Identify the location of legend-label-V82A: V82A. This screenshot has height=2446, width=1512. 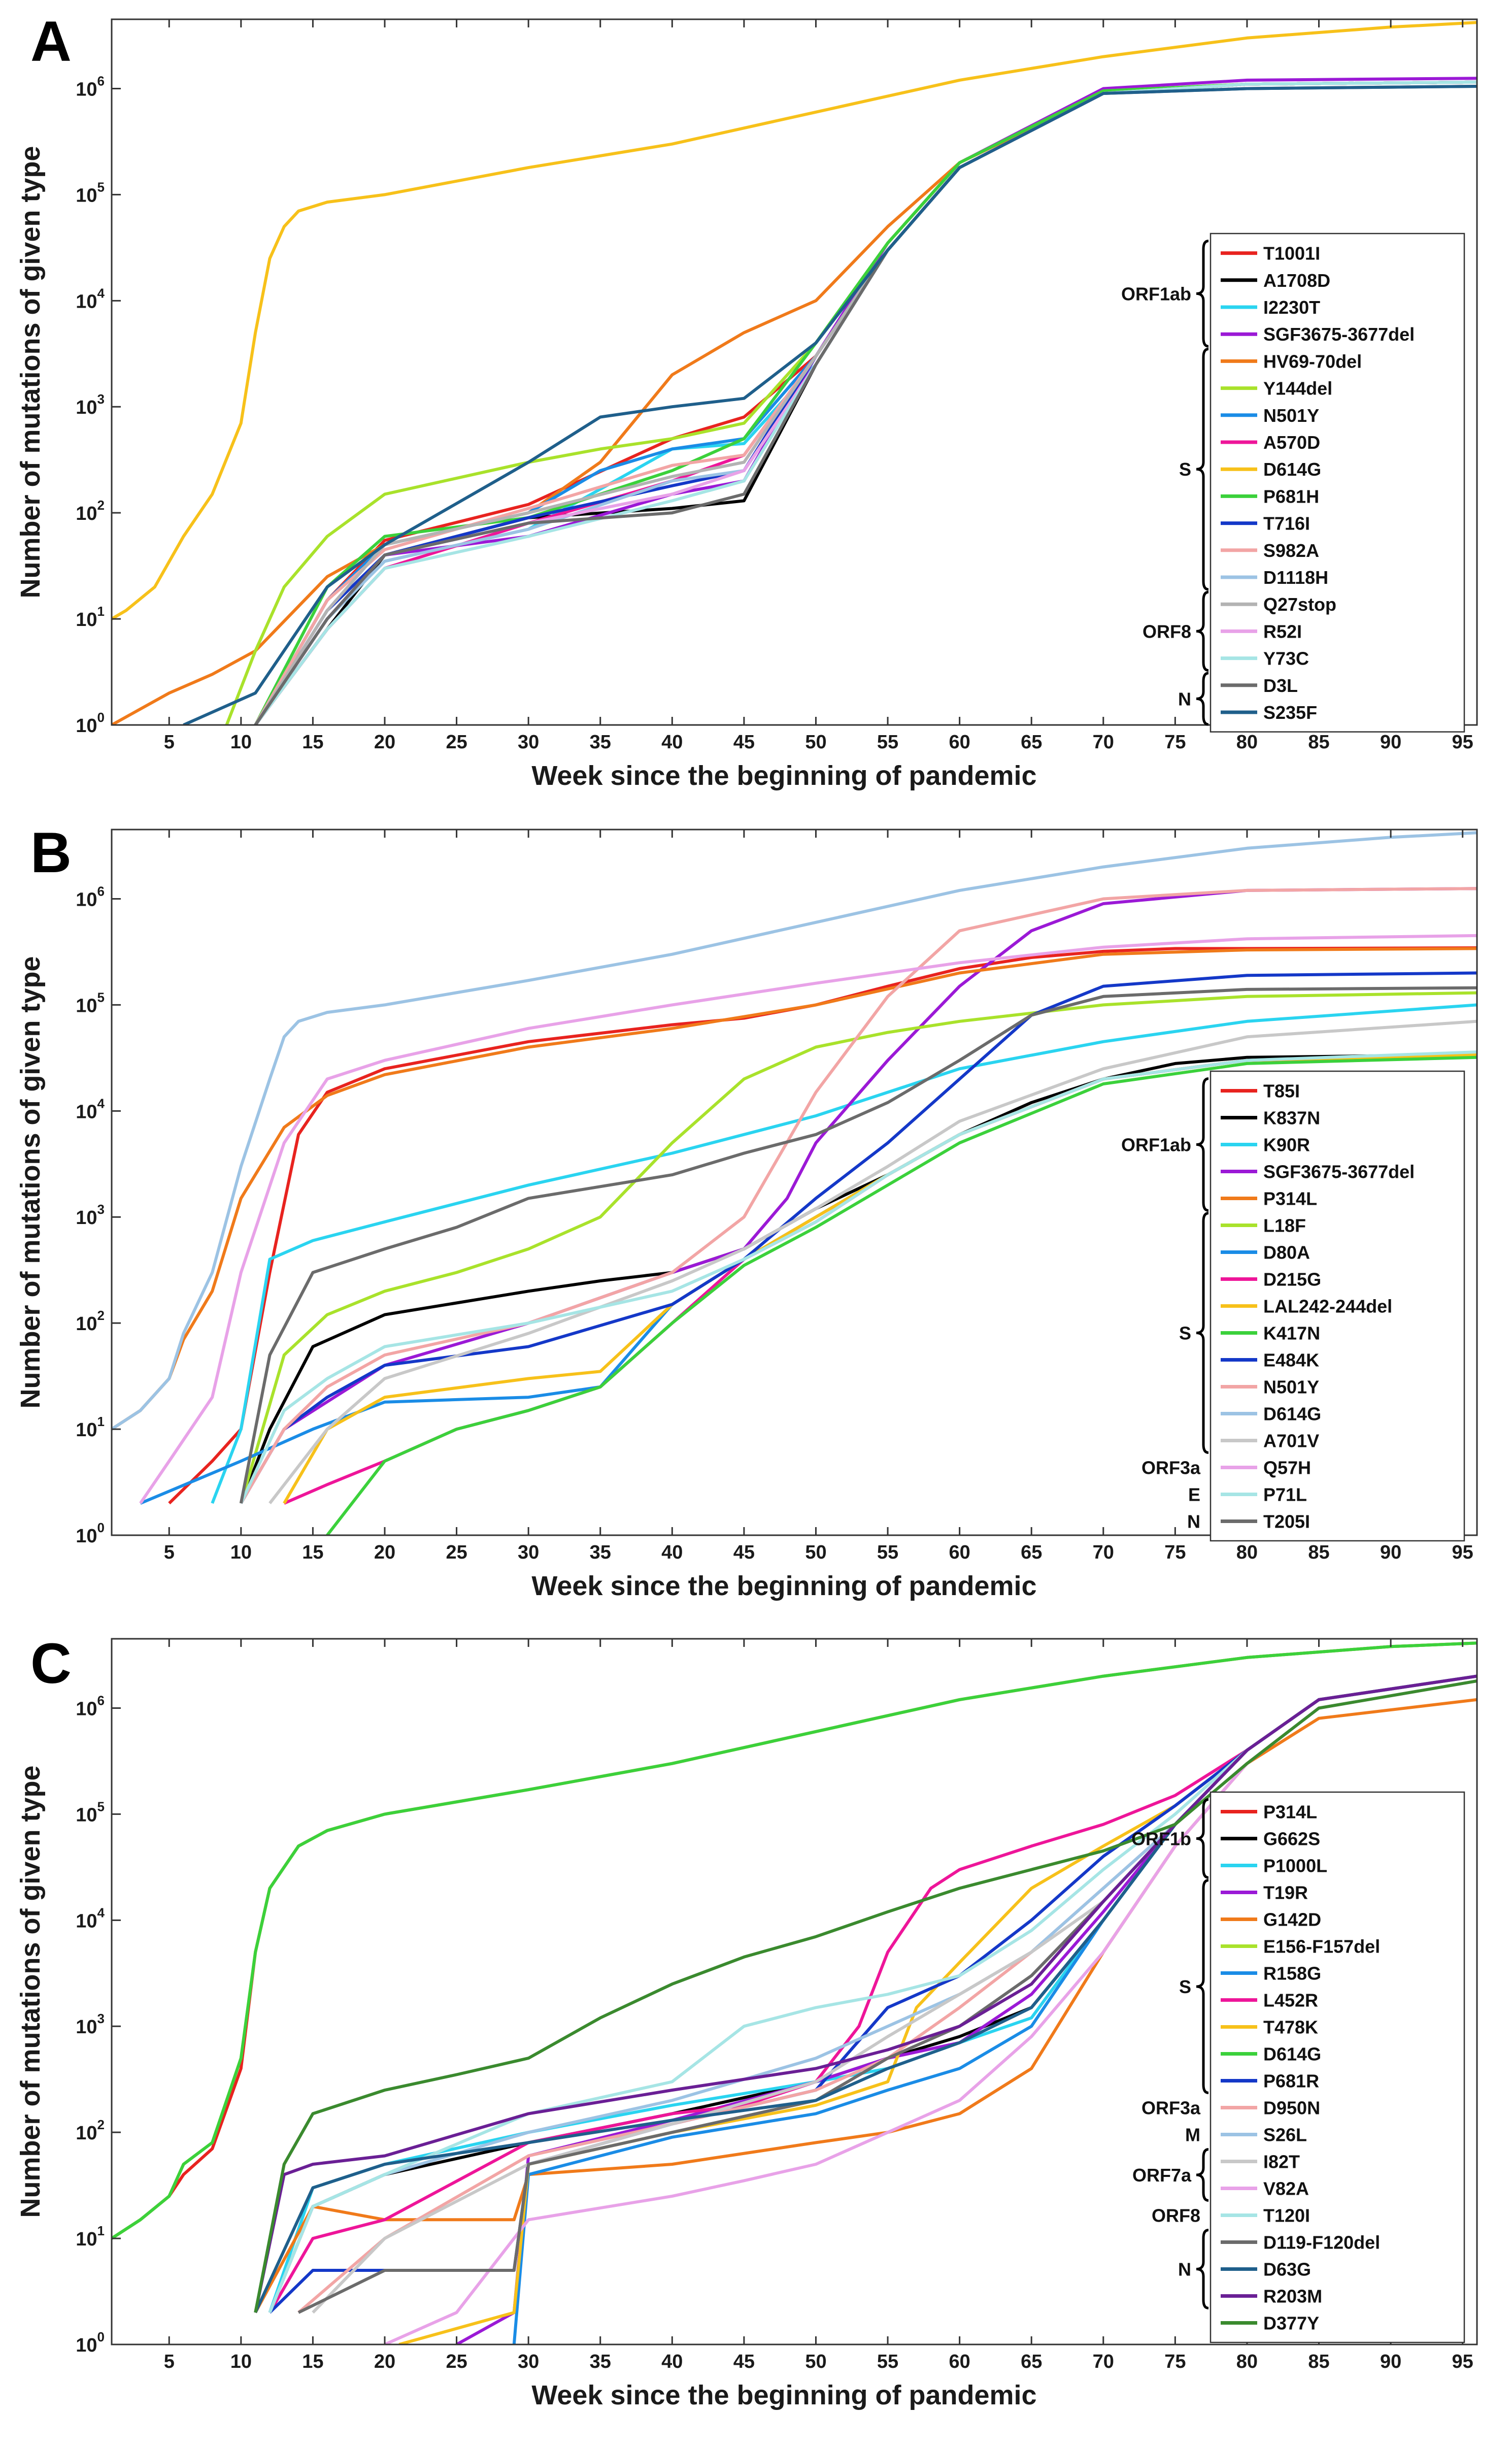
(1286, 2188).